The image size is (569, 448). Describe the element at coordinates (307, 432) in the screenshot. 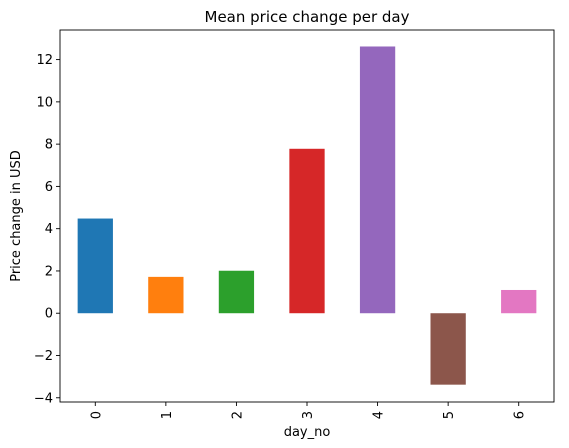

I see `x-axis-label: day_no` at that location.